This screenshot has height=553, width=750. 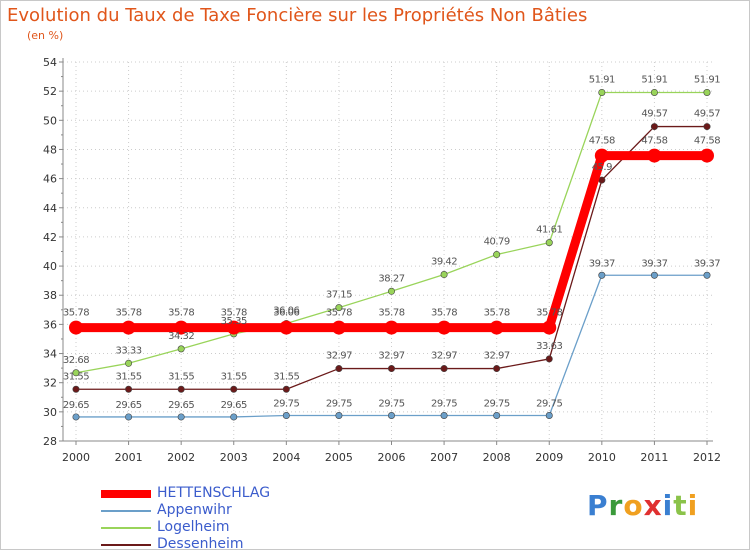 What do you see at coordinates (391, 313) in the screenshot?
I see `data-label-hettenschlag-2006: 35.78` at bounding box center [391, 313].